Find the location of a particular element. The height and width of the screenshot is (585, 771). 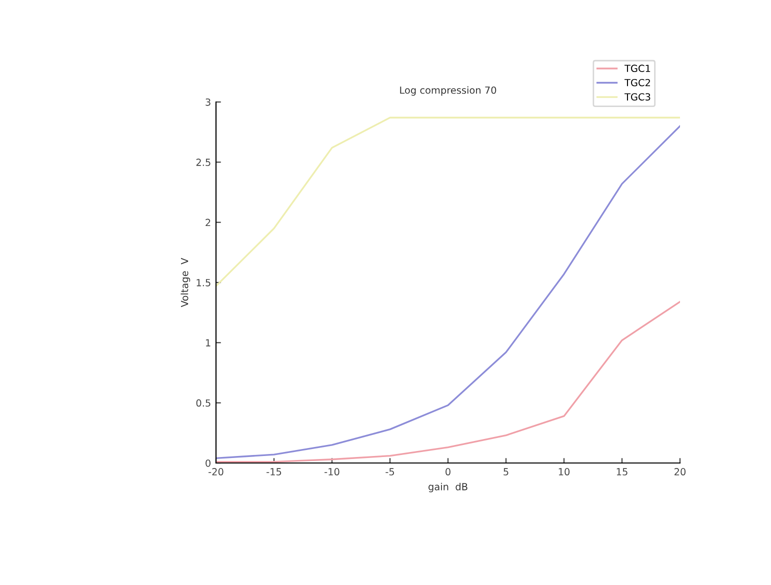

y-tick-label: 0.5 is located at coordinates (203, 403).